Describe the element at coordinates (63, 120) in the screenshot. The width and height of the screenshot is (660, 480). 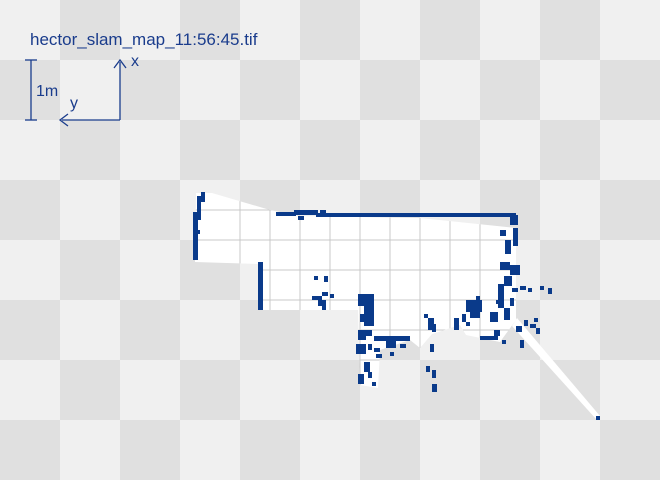
I see `y-axis-arrowhead` at that location.